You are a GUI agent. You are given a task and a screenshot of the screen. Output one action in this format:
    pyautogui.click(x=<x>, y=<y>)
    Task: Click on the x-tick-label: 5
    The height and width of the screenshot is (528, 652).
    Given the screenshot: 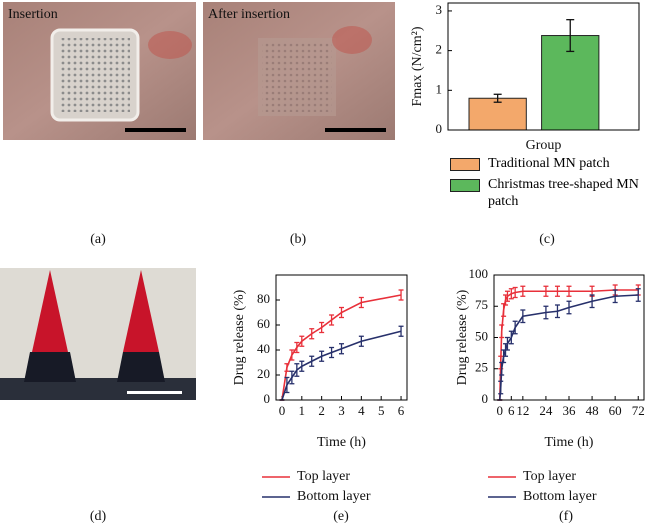 What is the action you would take?
    pyautogui.click(x=381, y=410)
    